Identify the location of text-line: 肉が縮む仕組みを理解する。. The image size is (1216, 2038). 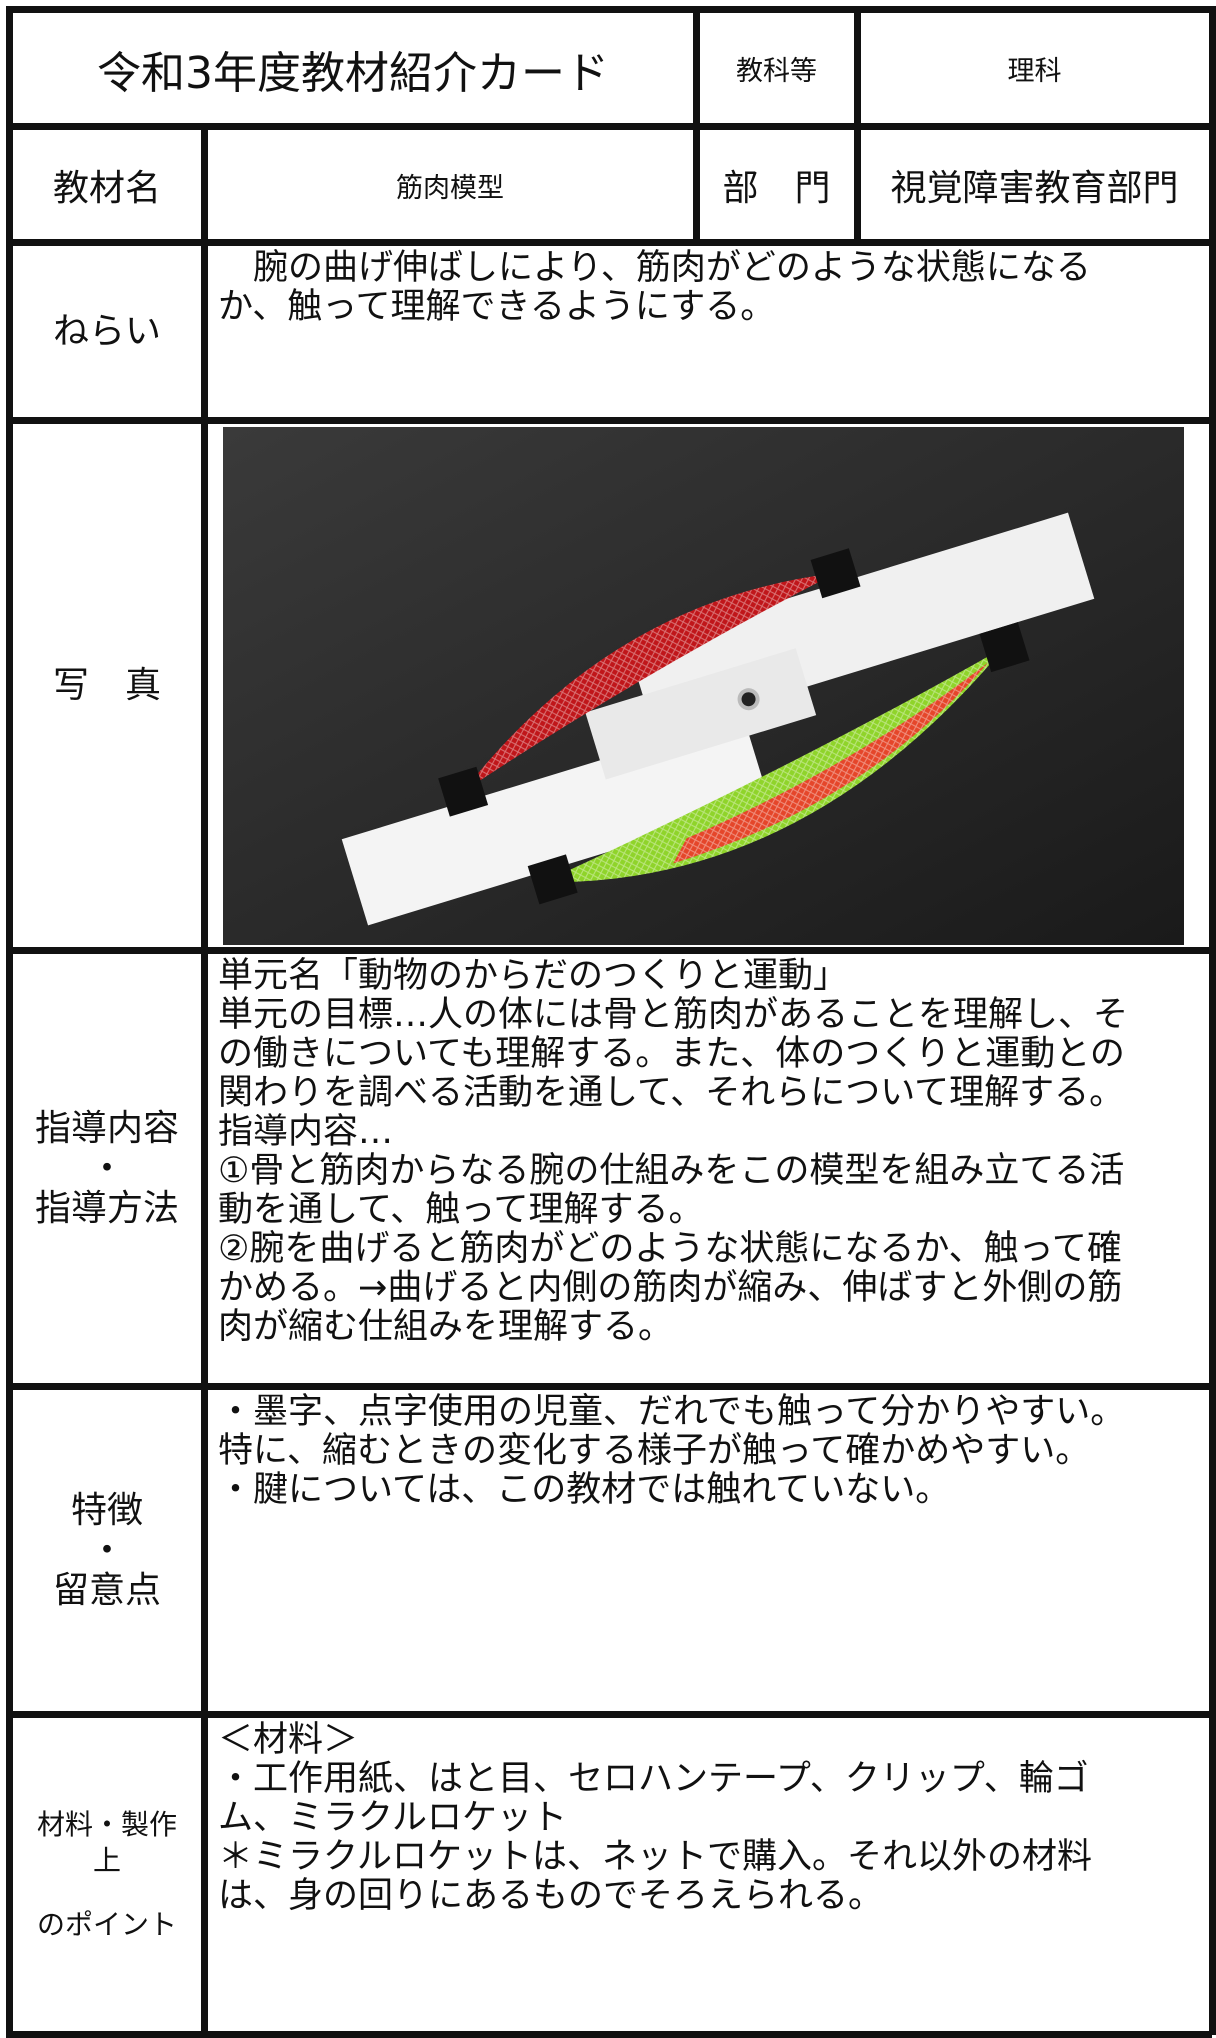
(446, 1327).